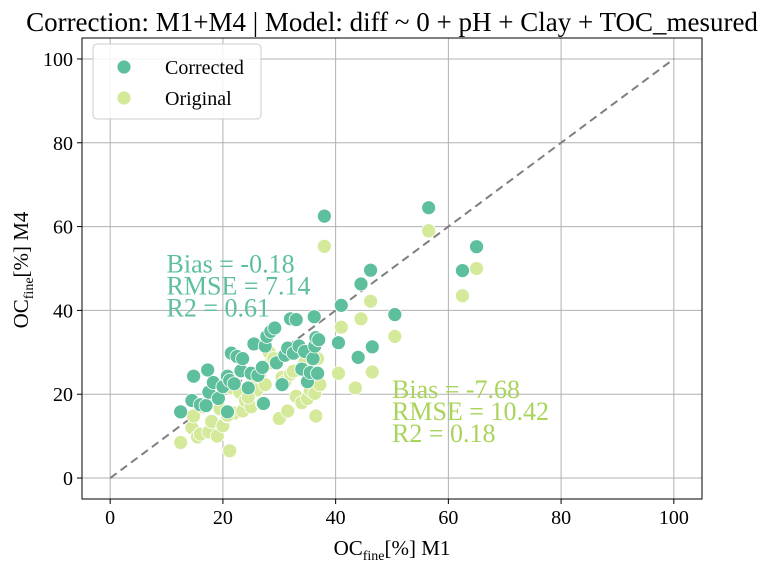 The image size is (769, 568). I want to click on stats-line: R2 = 0.61, so click(219, 307).